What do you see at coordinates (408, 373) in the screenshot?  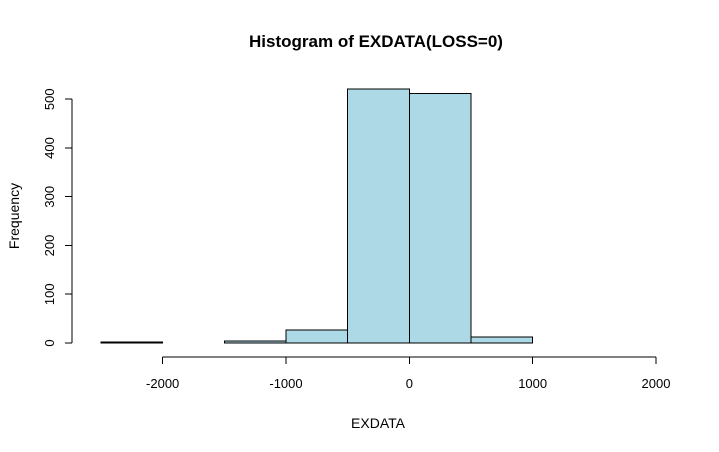 I see `x-axis: -2000 -1000 0 1000 2000` at bounding box center [408, 373].